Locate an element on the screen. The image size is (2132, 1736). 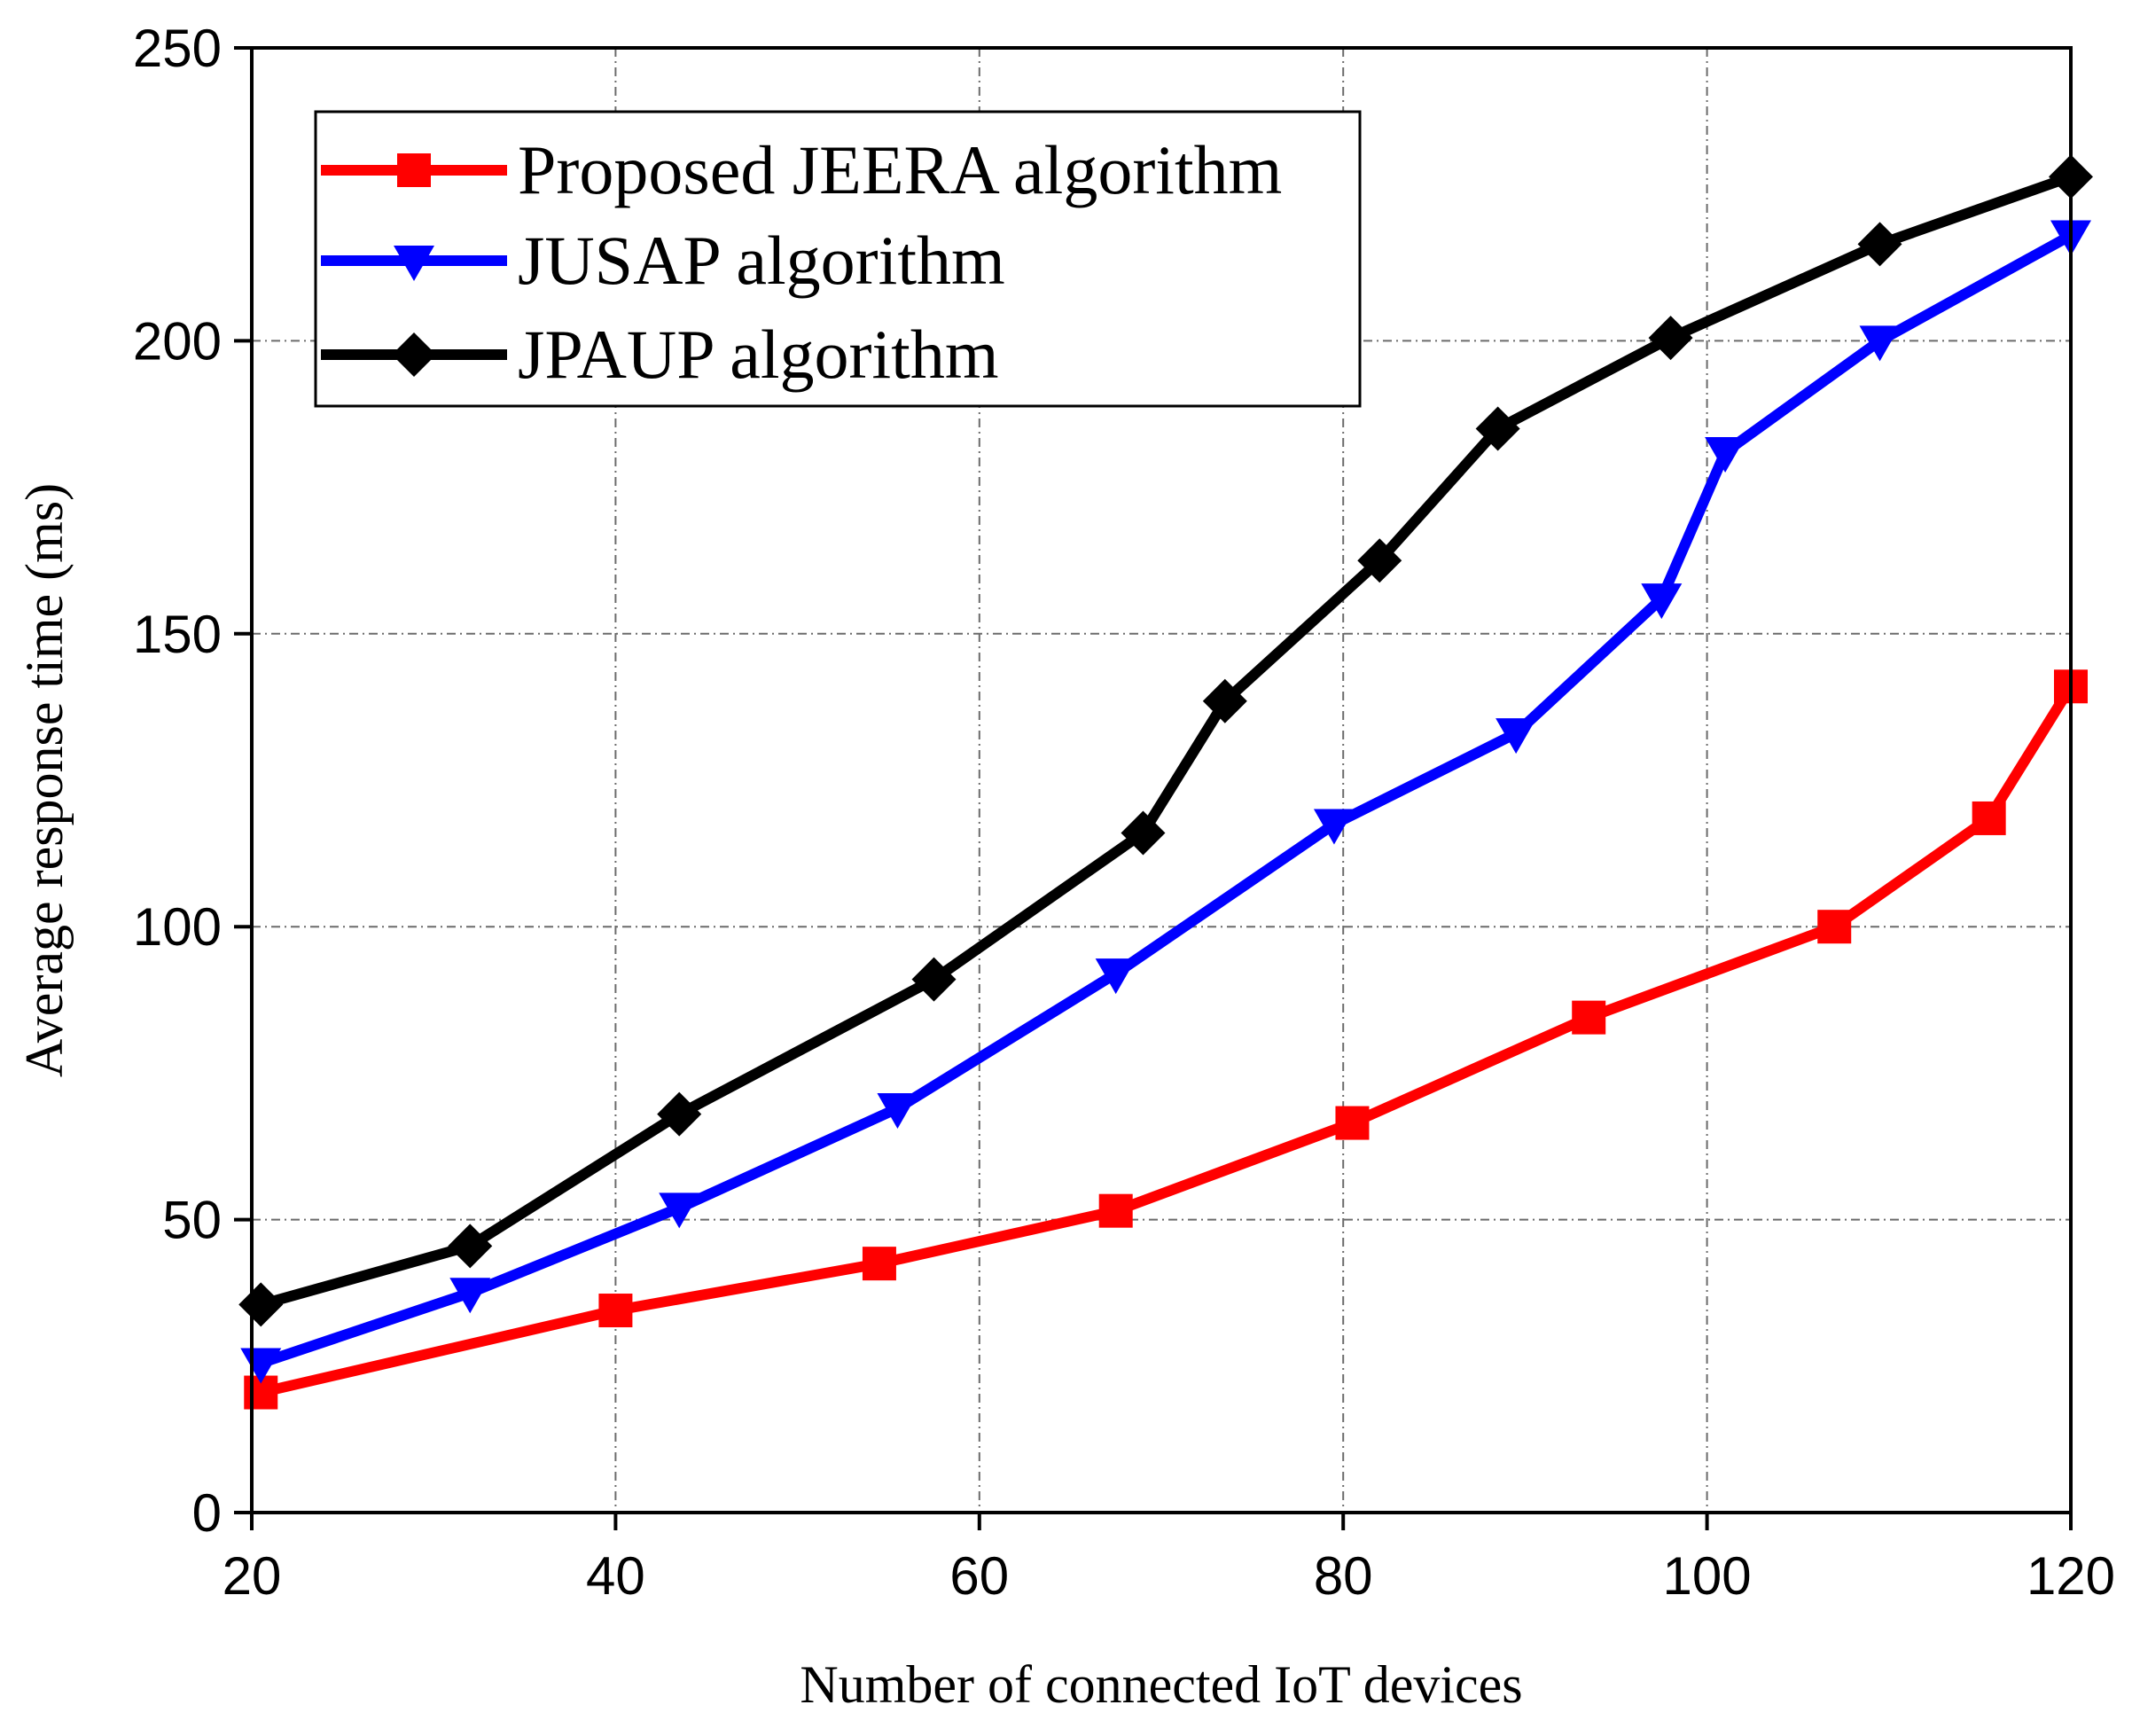
x-tick-label: 40 is located at coordinates (615, 1576).